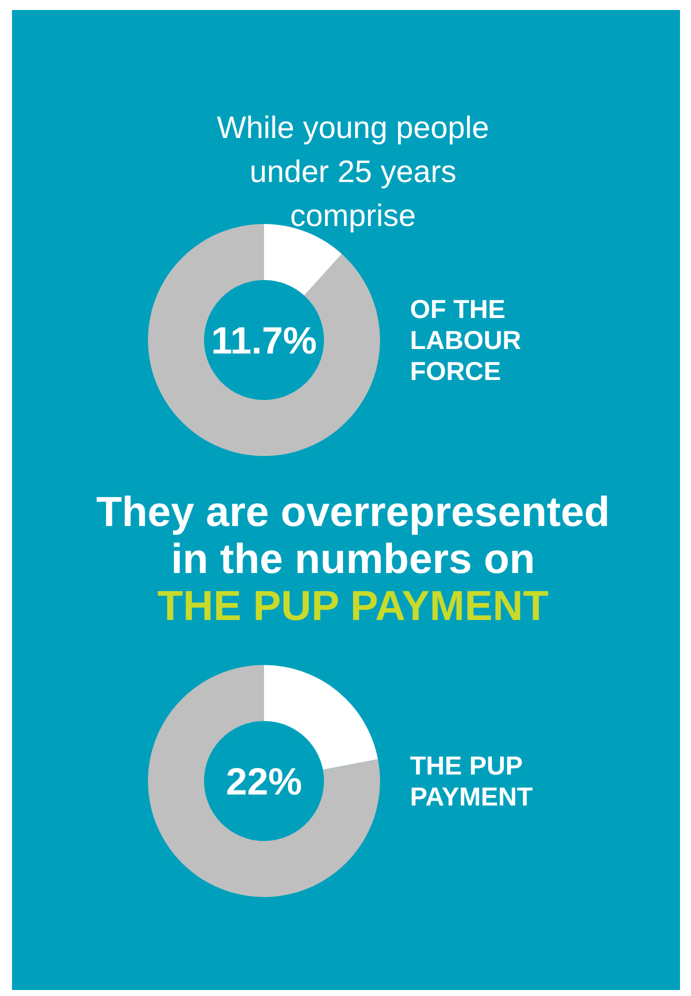 The image size is (691, 996). I want to click on text: 11.7%, so click(264, 341).